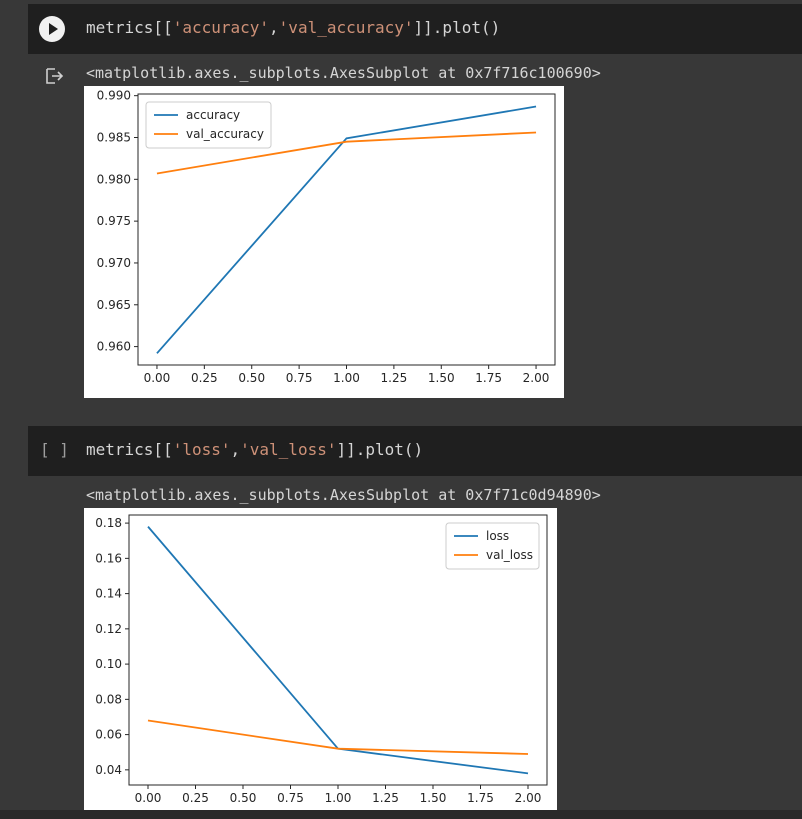  Describe the element at coordinates (54, 449) in the screenshot. I see `execution-count: [ ]` at that location.